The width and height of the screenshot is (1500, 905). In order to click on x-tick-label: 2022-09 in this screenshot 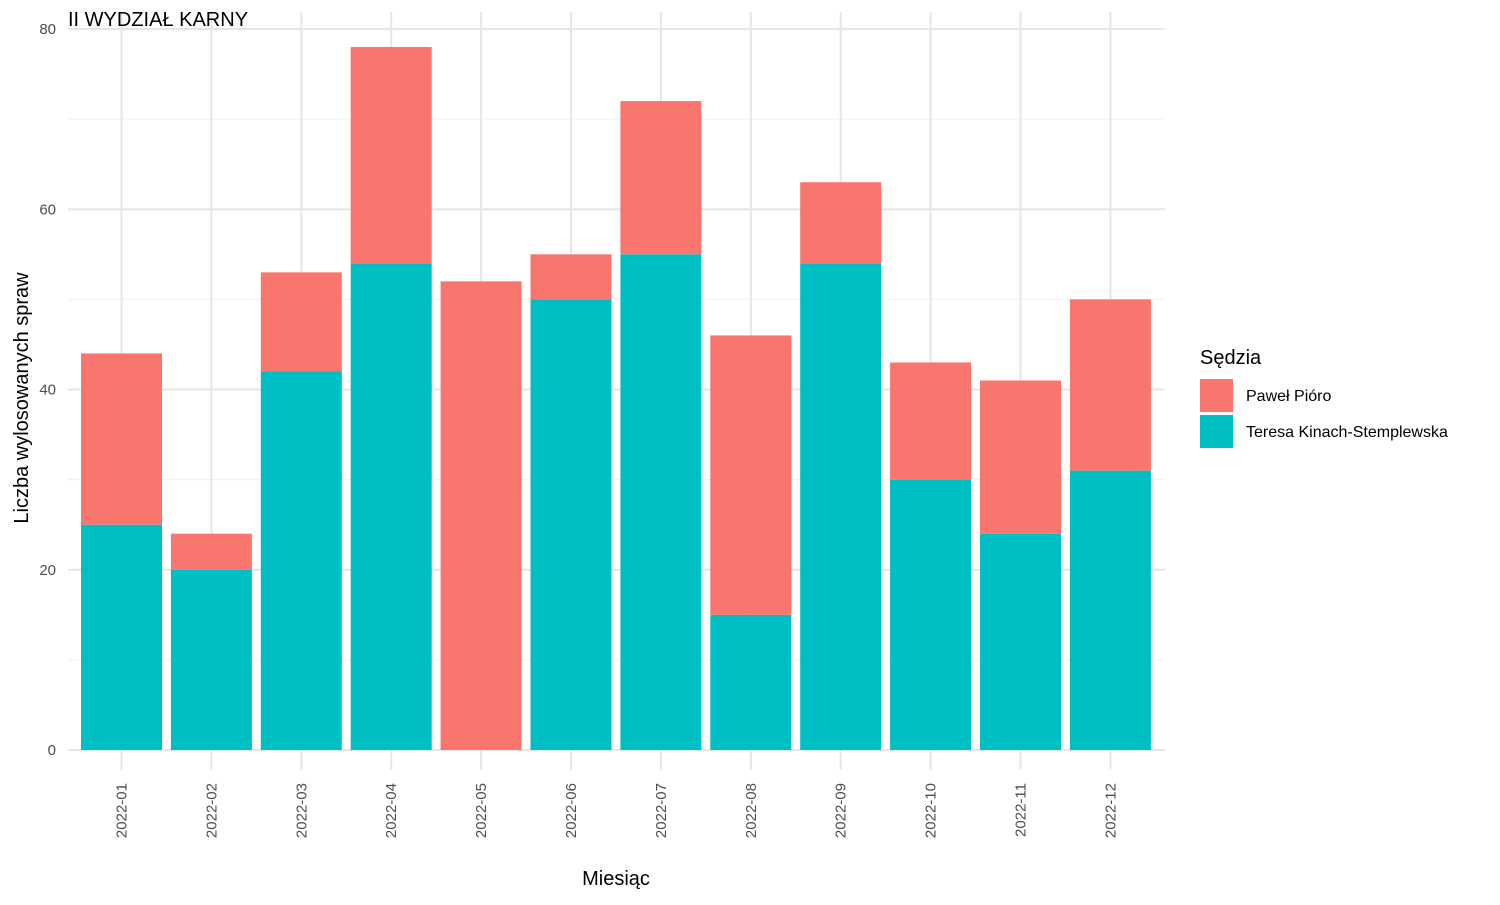, I will do `click(841, 810)`.